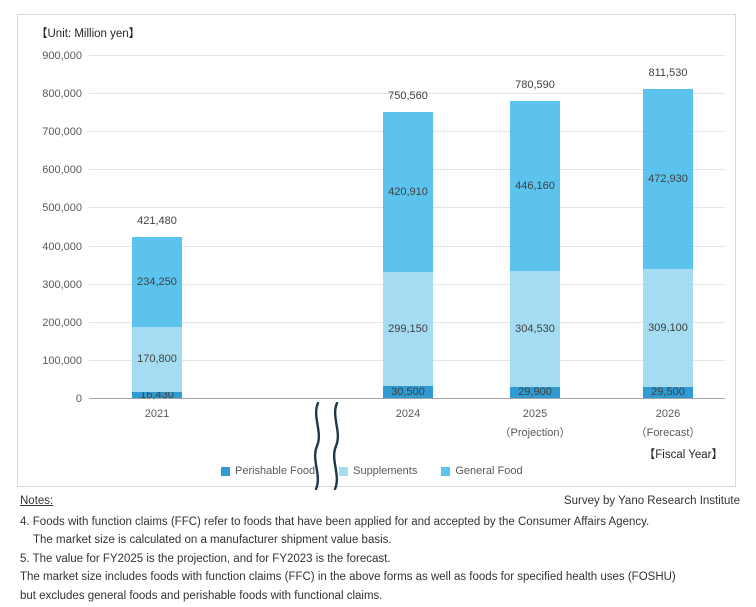  Describe the element at coordinates (275, 471) in the screenshot. I see `legend-label: Perishable Food` at that location.